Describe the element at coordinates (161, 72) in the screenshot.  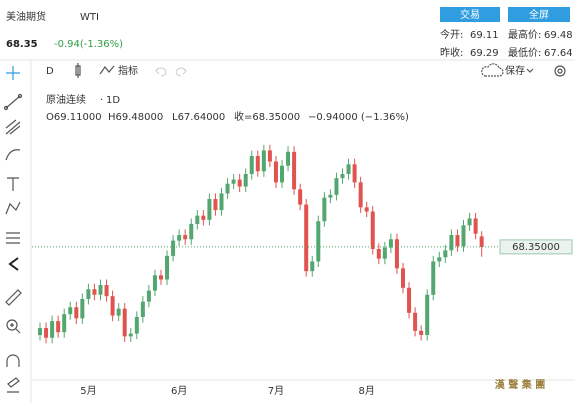
I see `undo` at that location.